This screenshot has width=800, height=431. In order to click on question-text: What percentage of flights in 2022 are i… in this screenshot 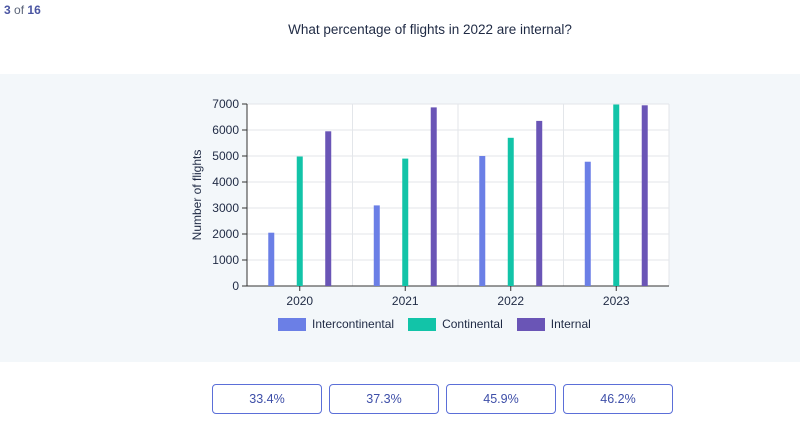, I will do `click(430, 29)`.